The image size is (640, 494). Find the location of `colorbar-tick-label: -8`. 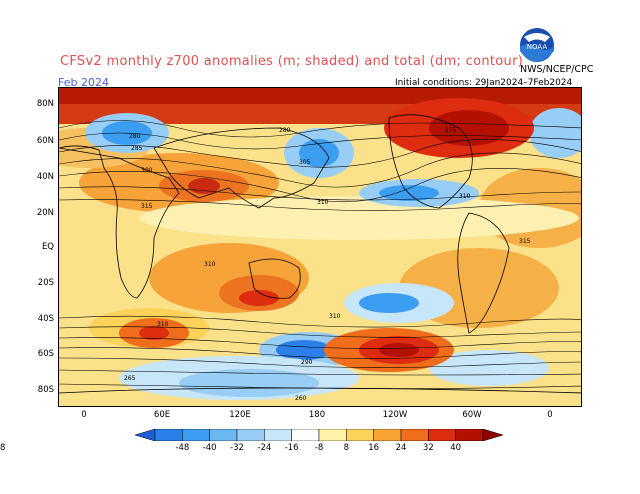

colorbar-tick-label: -8 is located at coordinates (319, 448).